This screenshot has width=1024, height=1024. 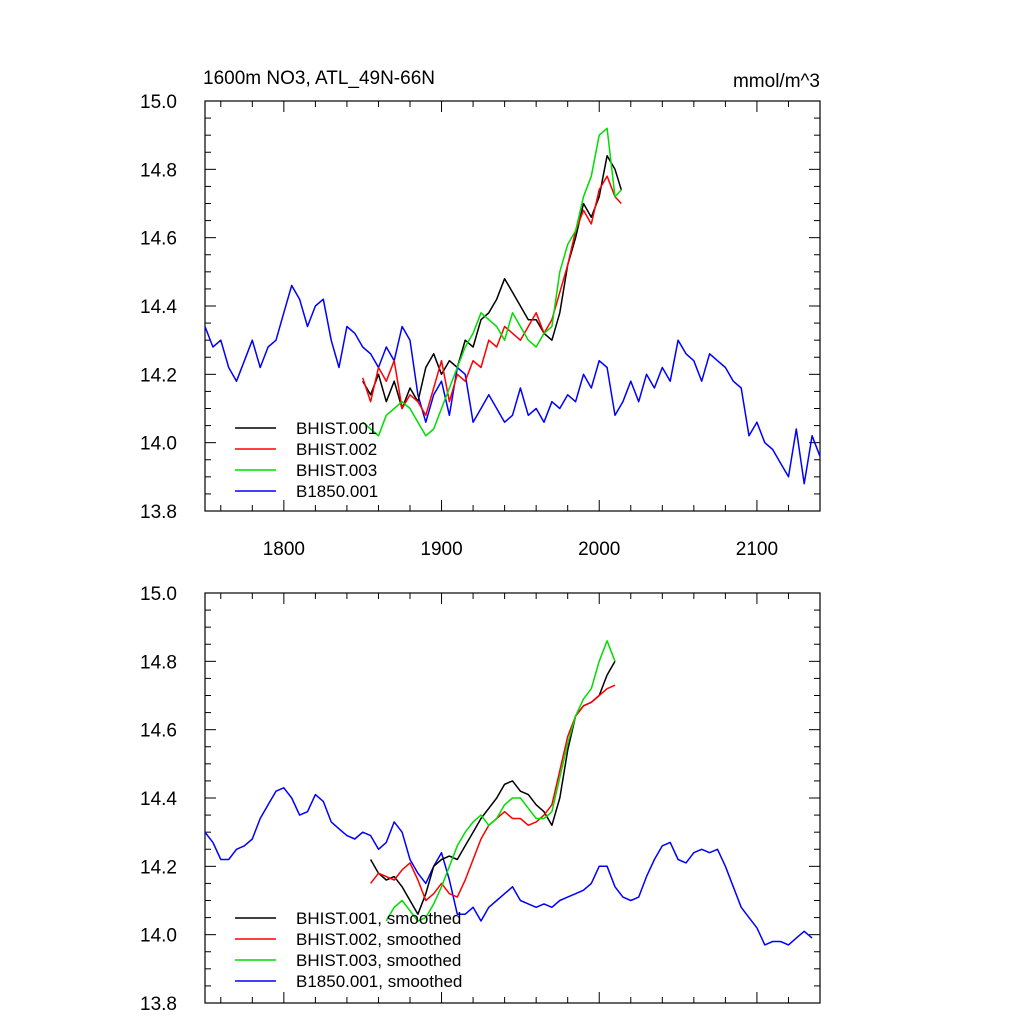 What do you see at coordinates (336, 428) in the screenshot?
I see `legend-label: BHIST.001` at bounding box center [336, 428].